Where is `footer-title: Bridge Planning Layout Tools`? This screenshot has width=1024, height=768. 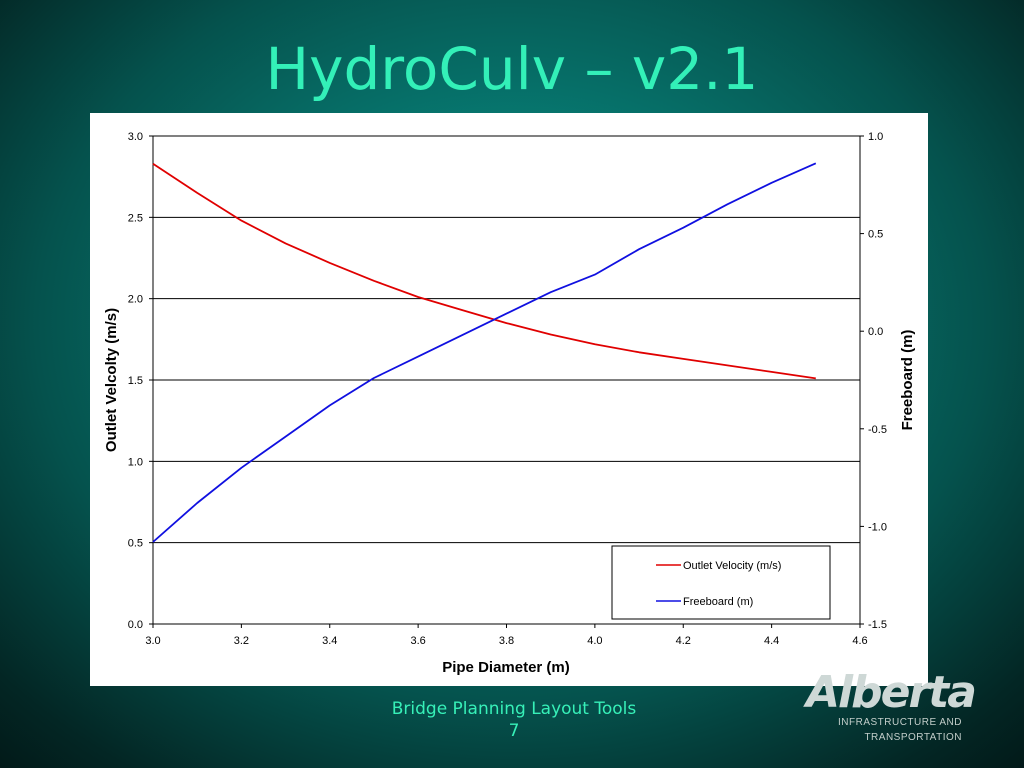 footer-title: Bridge Planning Layout Tools is located at coordinates (514, 709).